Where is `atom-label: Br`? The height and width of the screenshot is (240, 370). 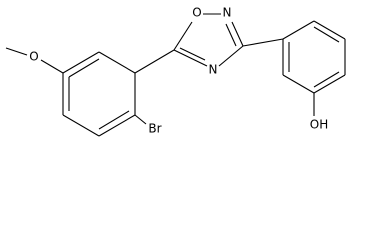 atom-label: Br is located at coordinates (154, 129).